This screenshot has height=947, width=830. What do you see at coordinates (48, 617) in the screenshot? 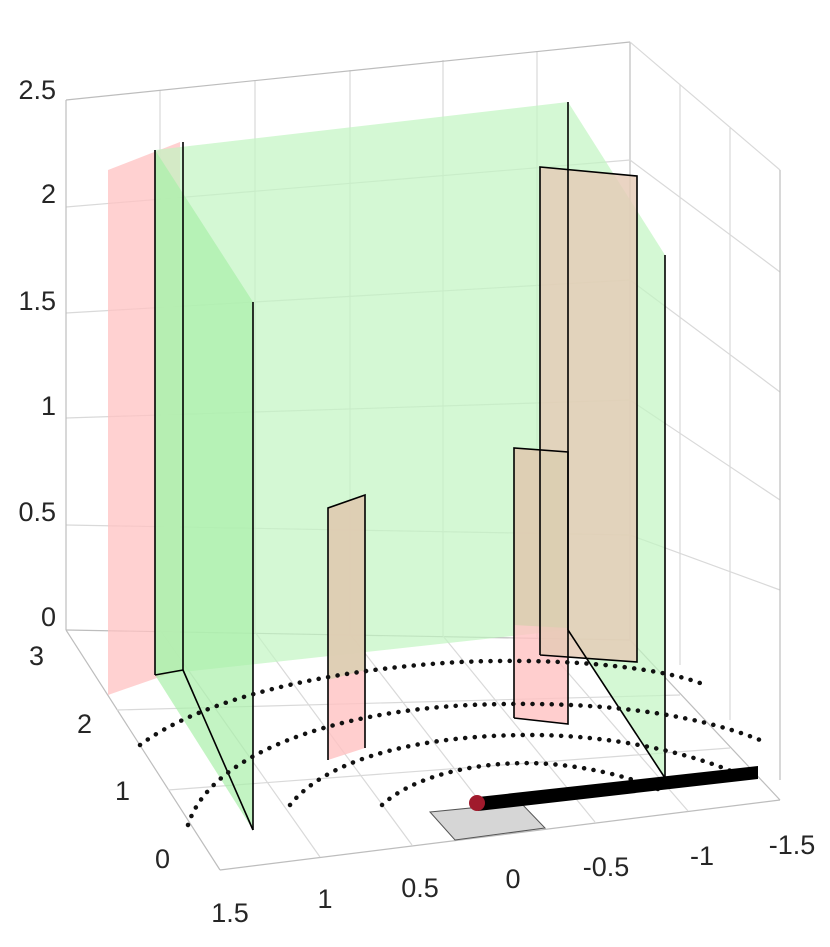
I see `z-tick-label: 0` at bounding box center [48, 617].